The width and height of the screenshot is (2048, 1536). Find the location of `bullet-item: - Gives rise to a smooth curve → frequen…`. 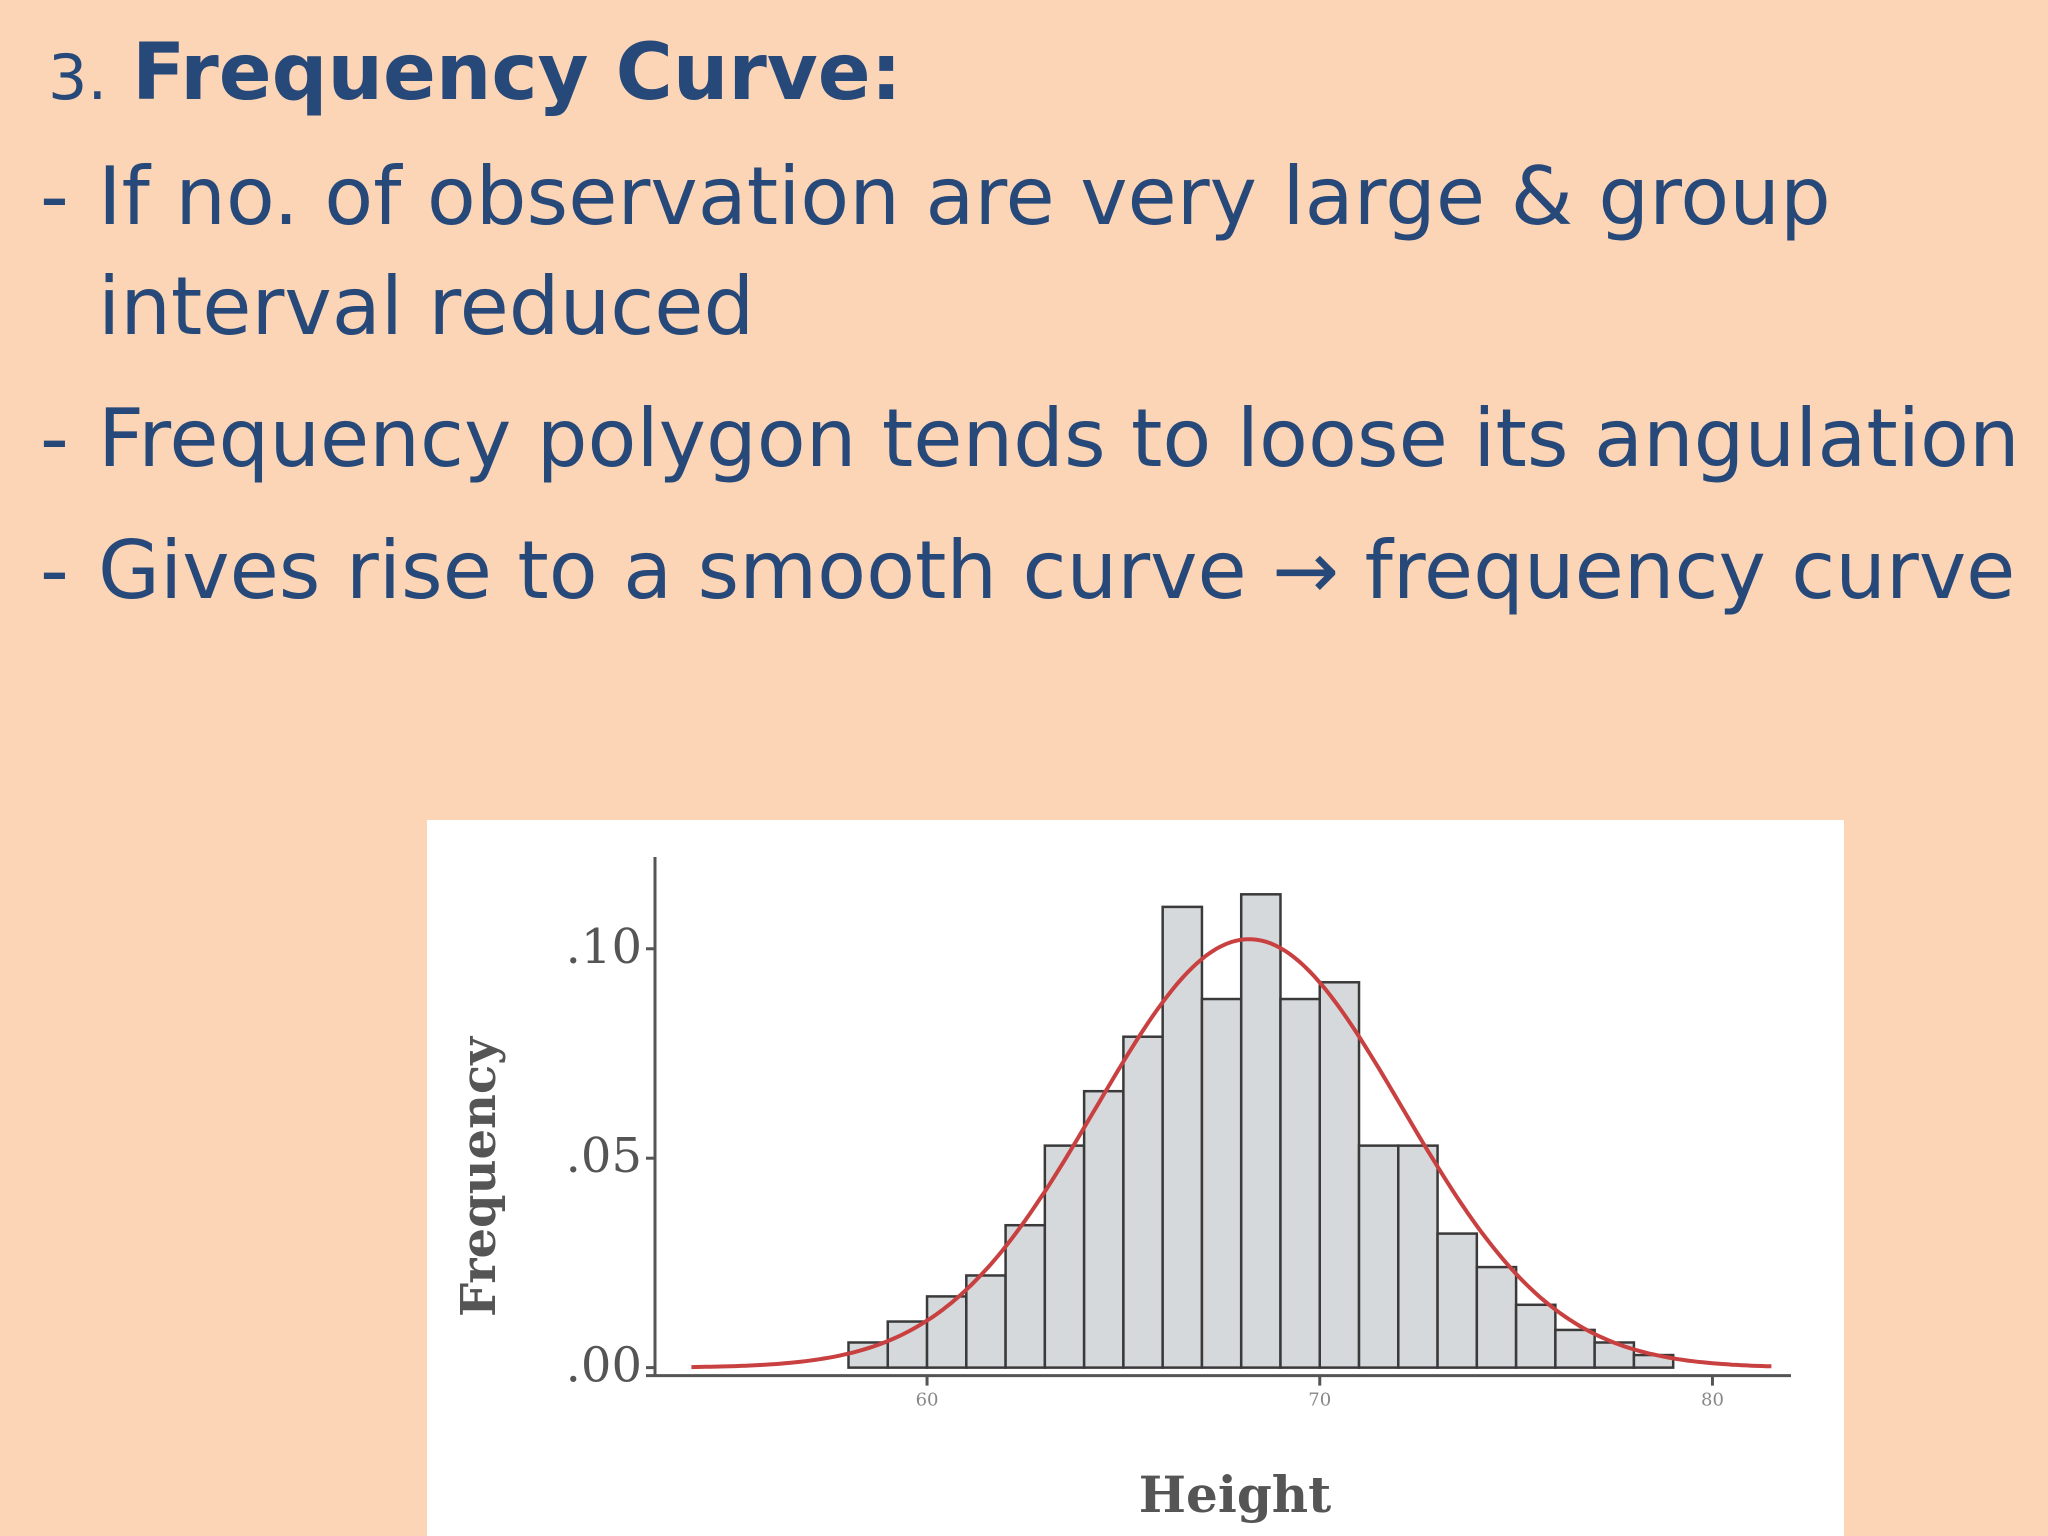

bullet-item: - Gives rise to a smooth curve → frequen… is located at coordinates (1030, 571).